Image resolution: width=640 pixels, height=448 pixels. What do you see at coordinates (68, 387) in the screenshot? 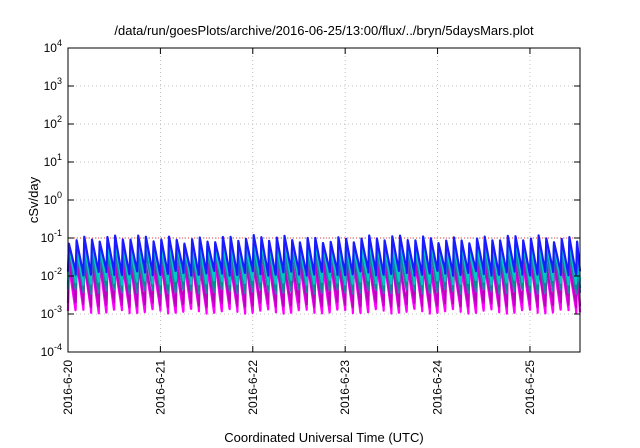
I see `x-tick-label: 2016-6-20` at bounding box center [68, 387].